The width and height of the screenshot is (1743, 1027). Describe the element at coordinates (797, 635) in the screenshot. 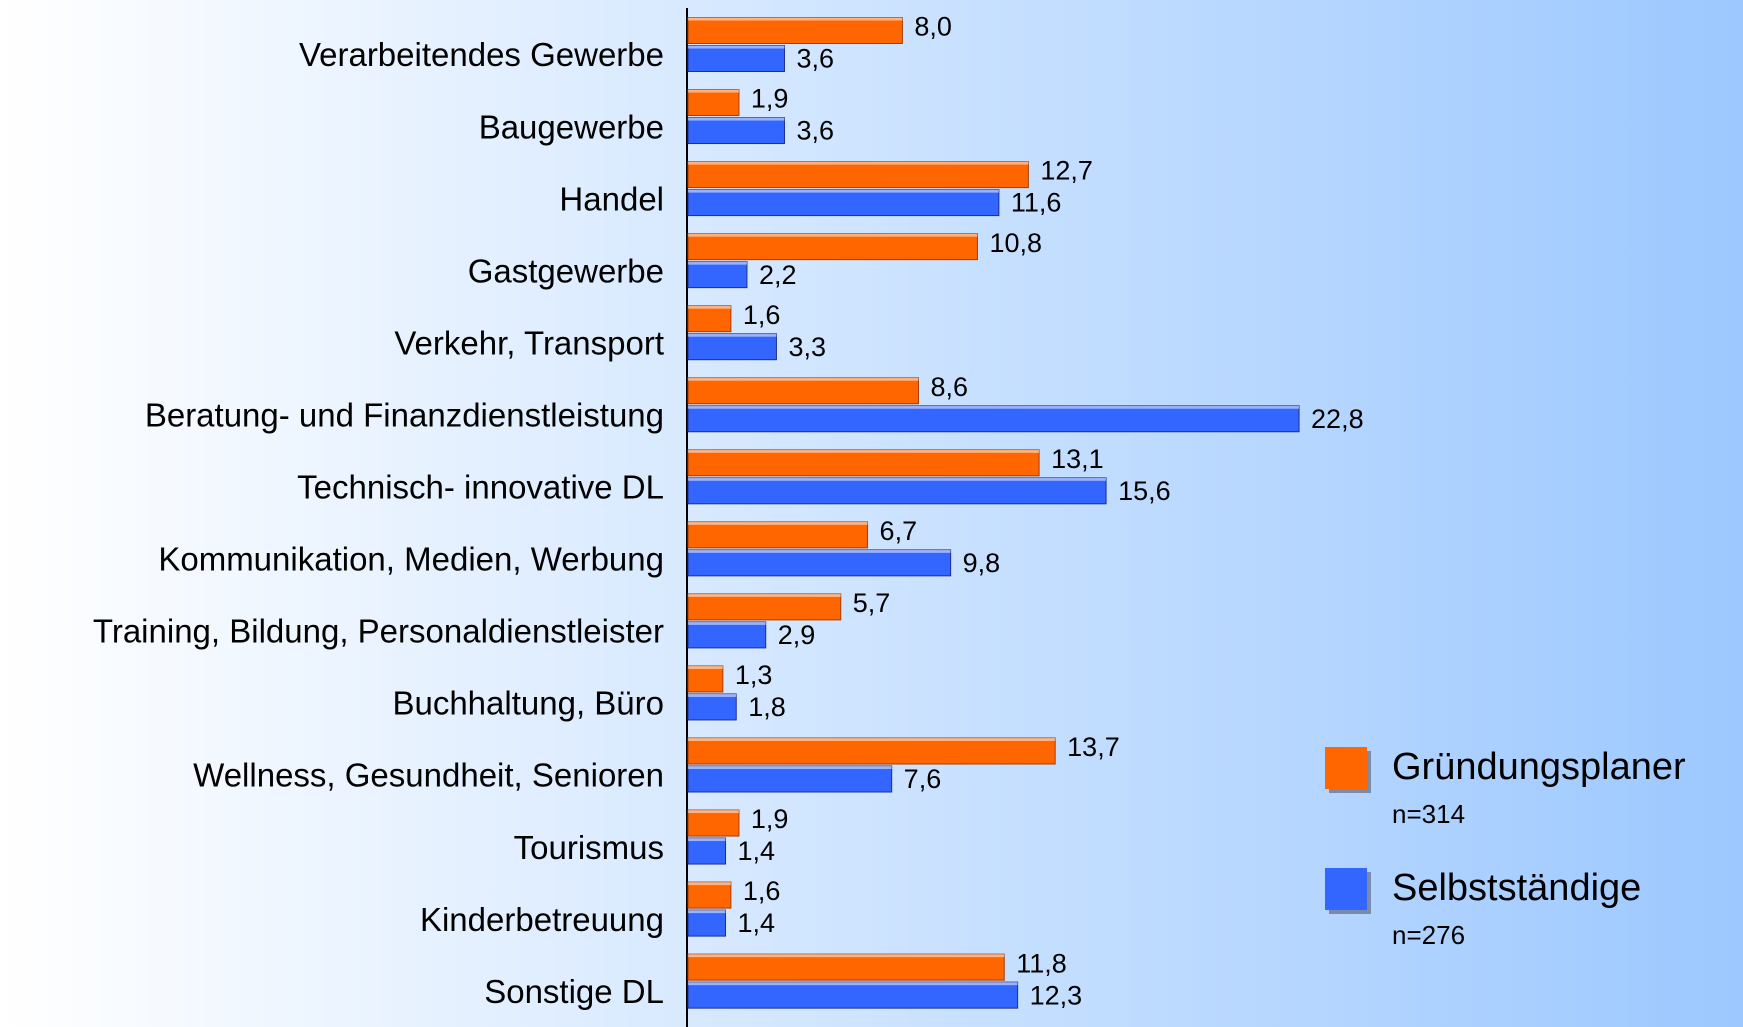

I see `value-label: 2,9` at that location.